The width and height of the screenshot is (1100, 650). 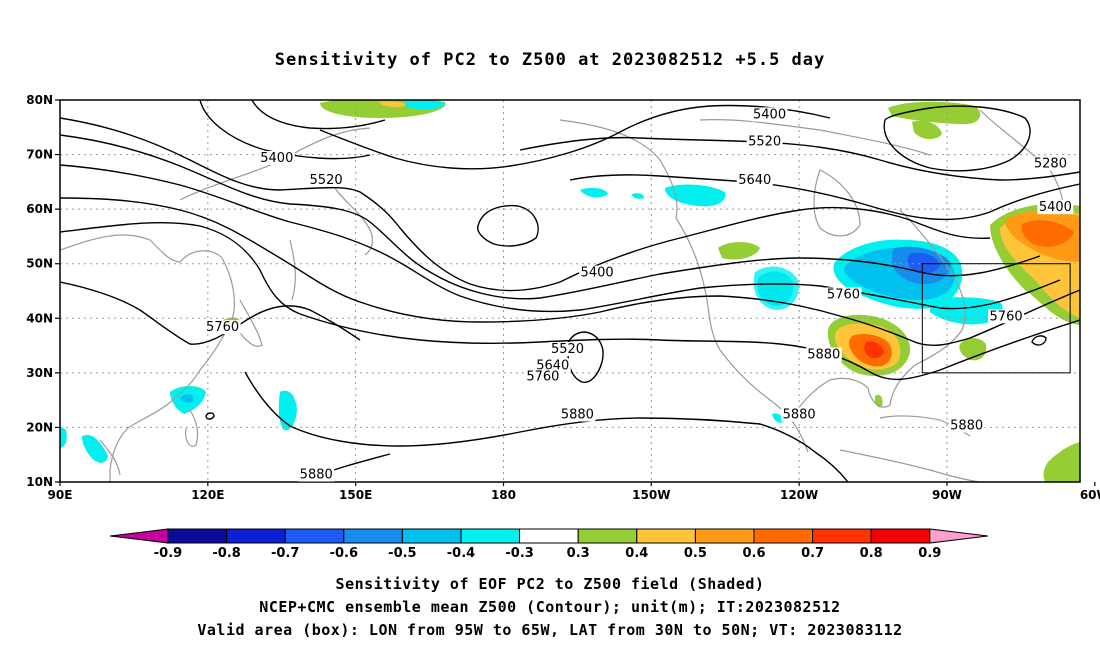 I want to click on indochina-coastline, so click(x=110, y=457).